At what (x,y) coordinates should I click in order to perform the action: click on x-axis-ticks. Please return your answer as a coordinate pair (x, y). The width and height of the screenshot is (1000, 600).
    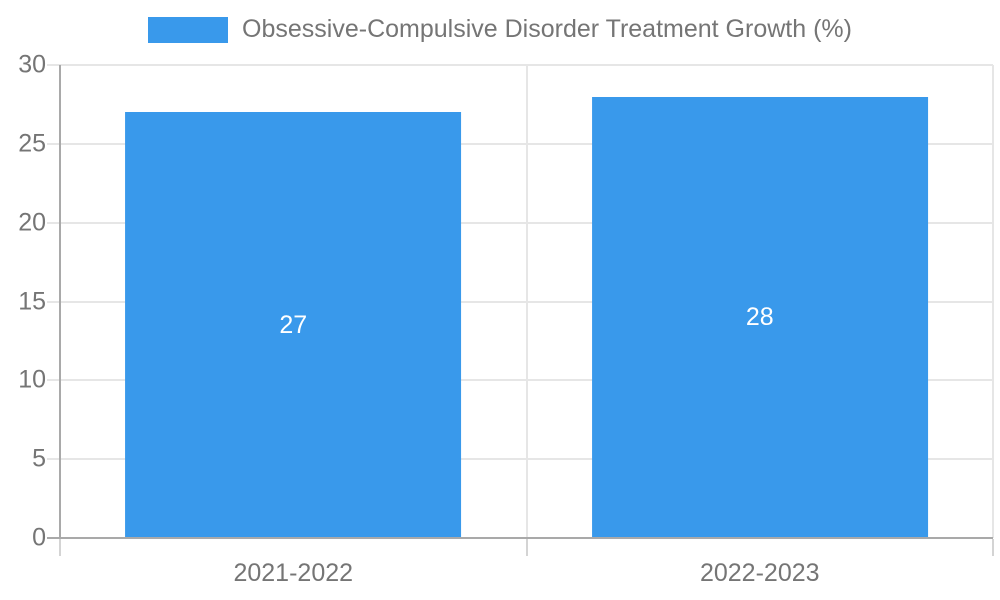
    Looking at the image, I should click on (526, 547).